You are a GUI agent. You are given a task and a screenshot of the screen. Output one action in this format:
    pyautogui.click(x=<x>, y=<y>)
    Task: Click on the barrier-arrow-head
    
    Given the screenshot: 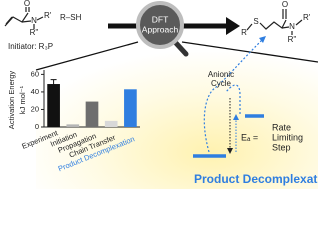 What is the action you would take?
    pyautogui.click(x=236, y=117)
    